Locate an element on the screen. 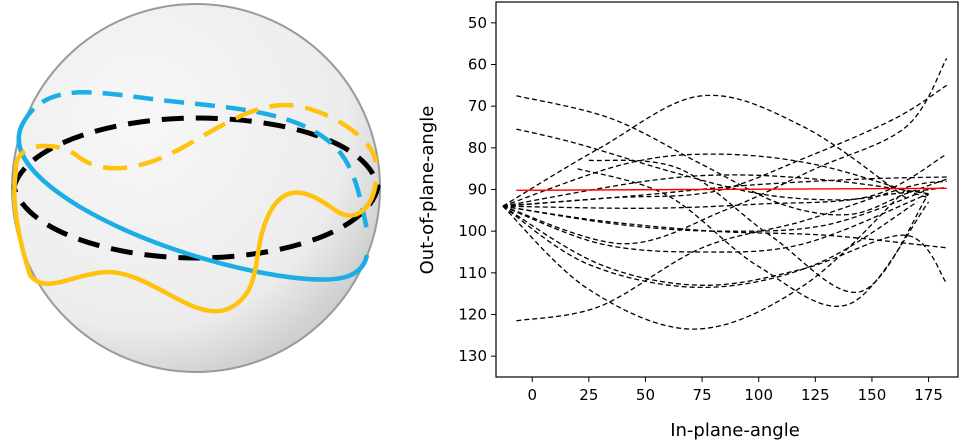  x-tick-label: 150 is located at coordinates (872, 395).